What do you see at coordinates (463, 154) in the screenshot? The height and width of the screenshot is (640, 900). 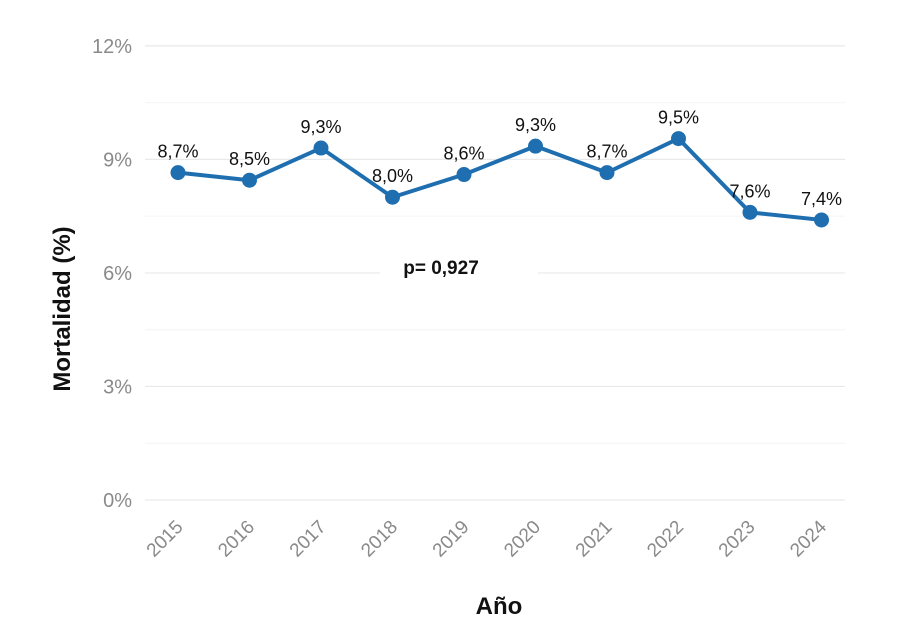 I see `data-label: 8,6%` at bounding box center [463, 154].